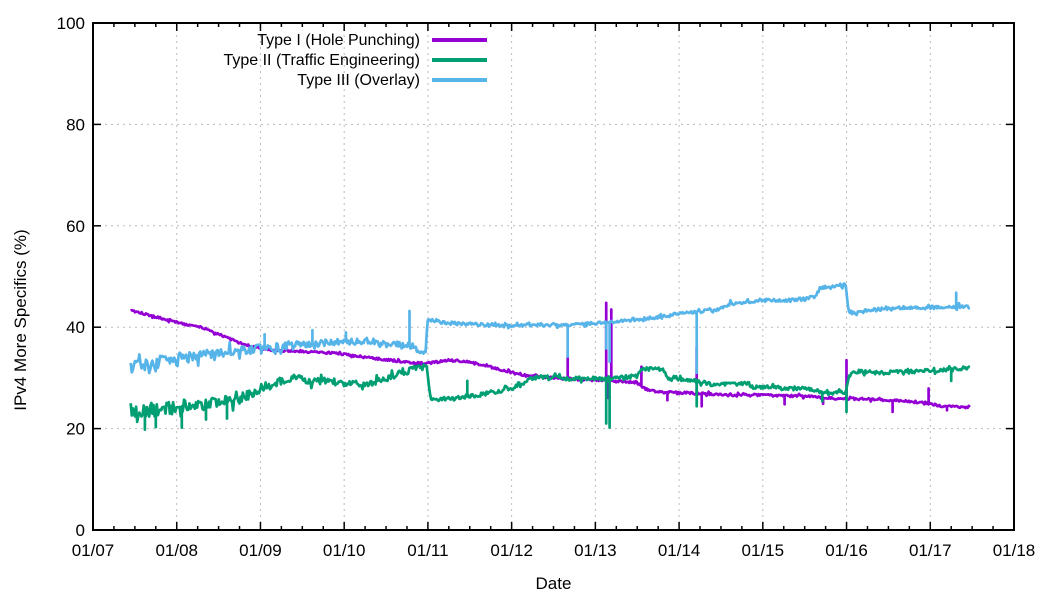 This screenshot has height=600, width=1050. I want to click on x-axis-title: Date, so click(554, 583).